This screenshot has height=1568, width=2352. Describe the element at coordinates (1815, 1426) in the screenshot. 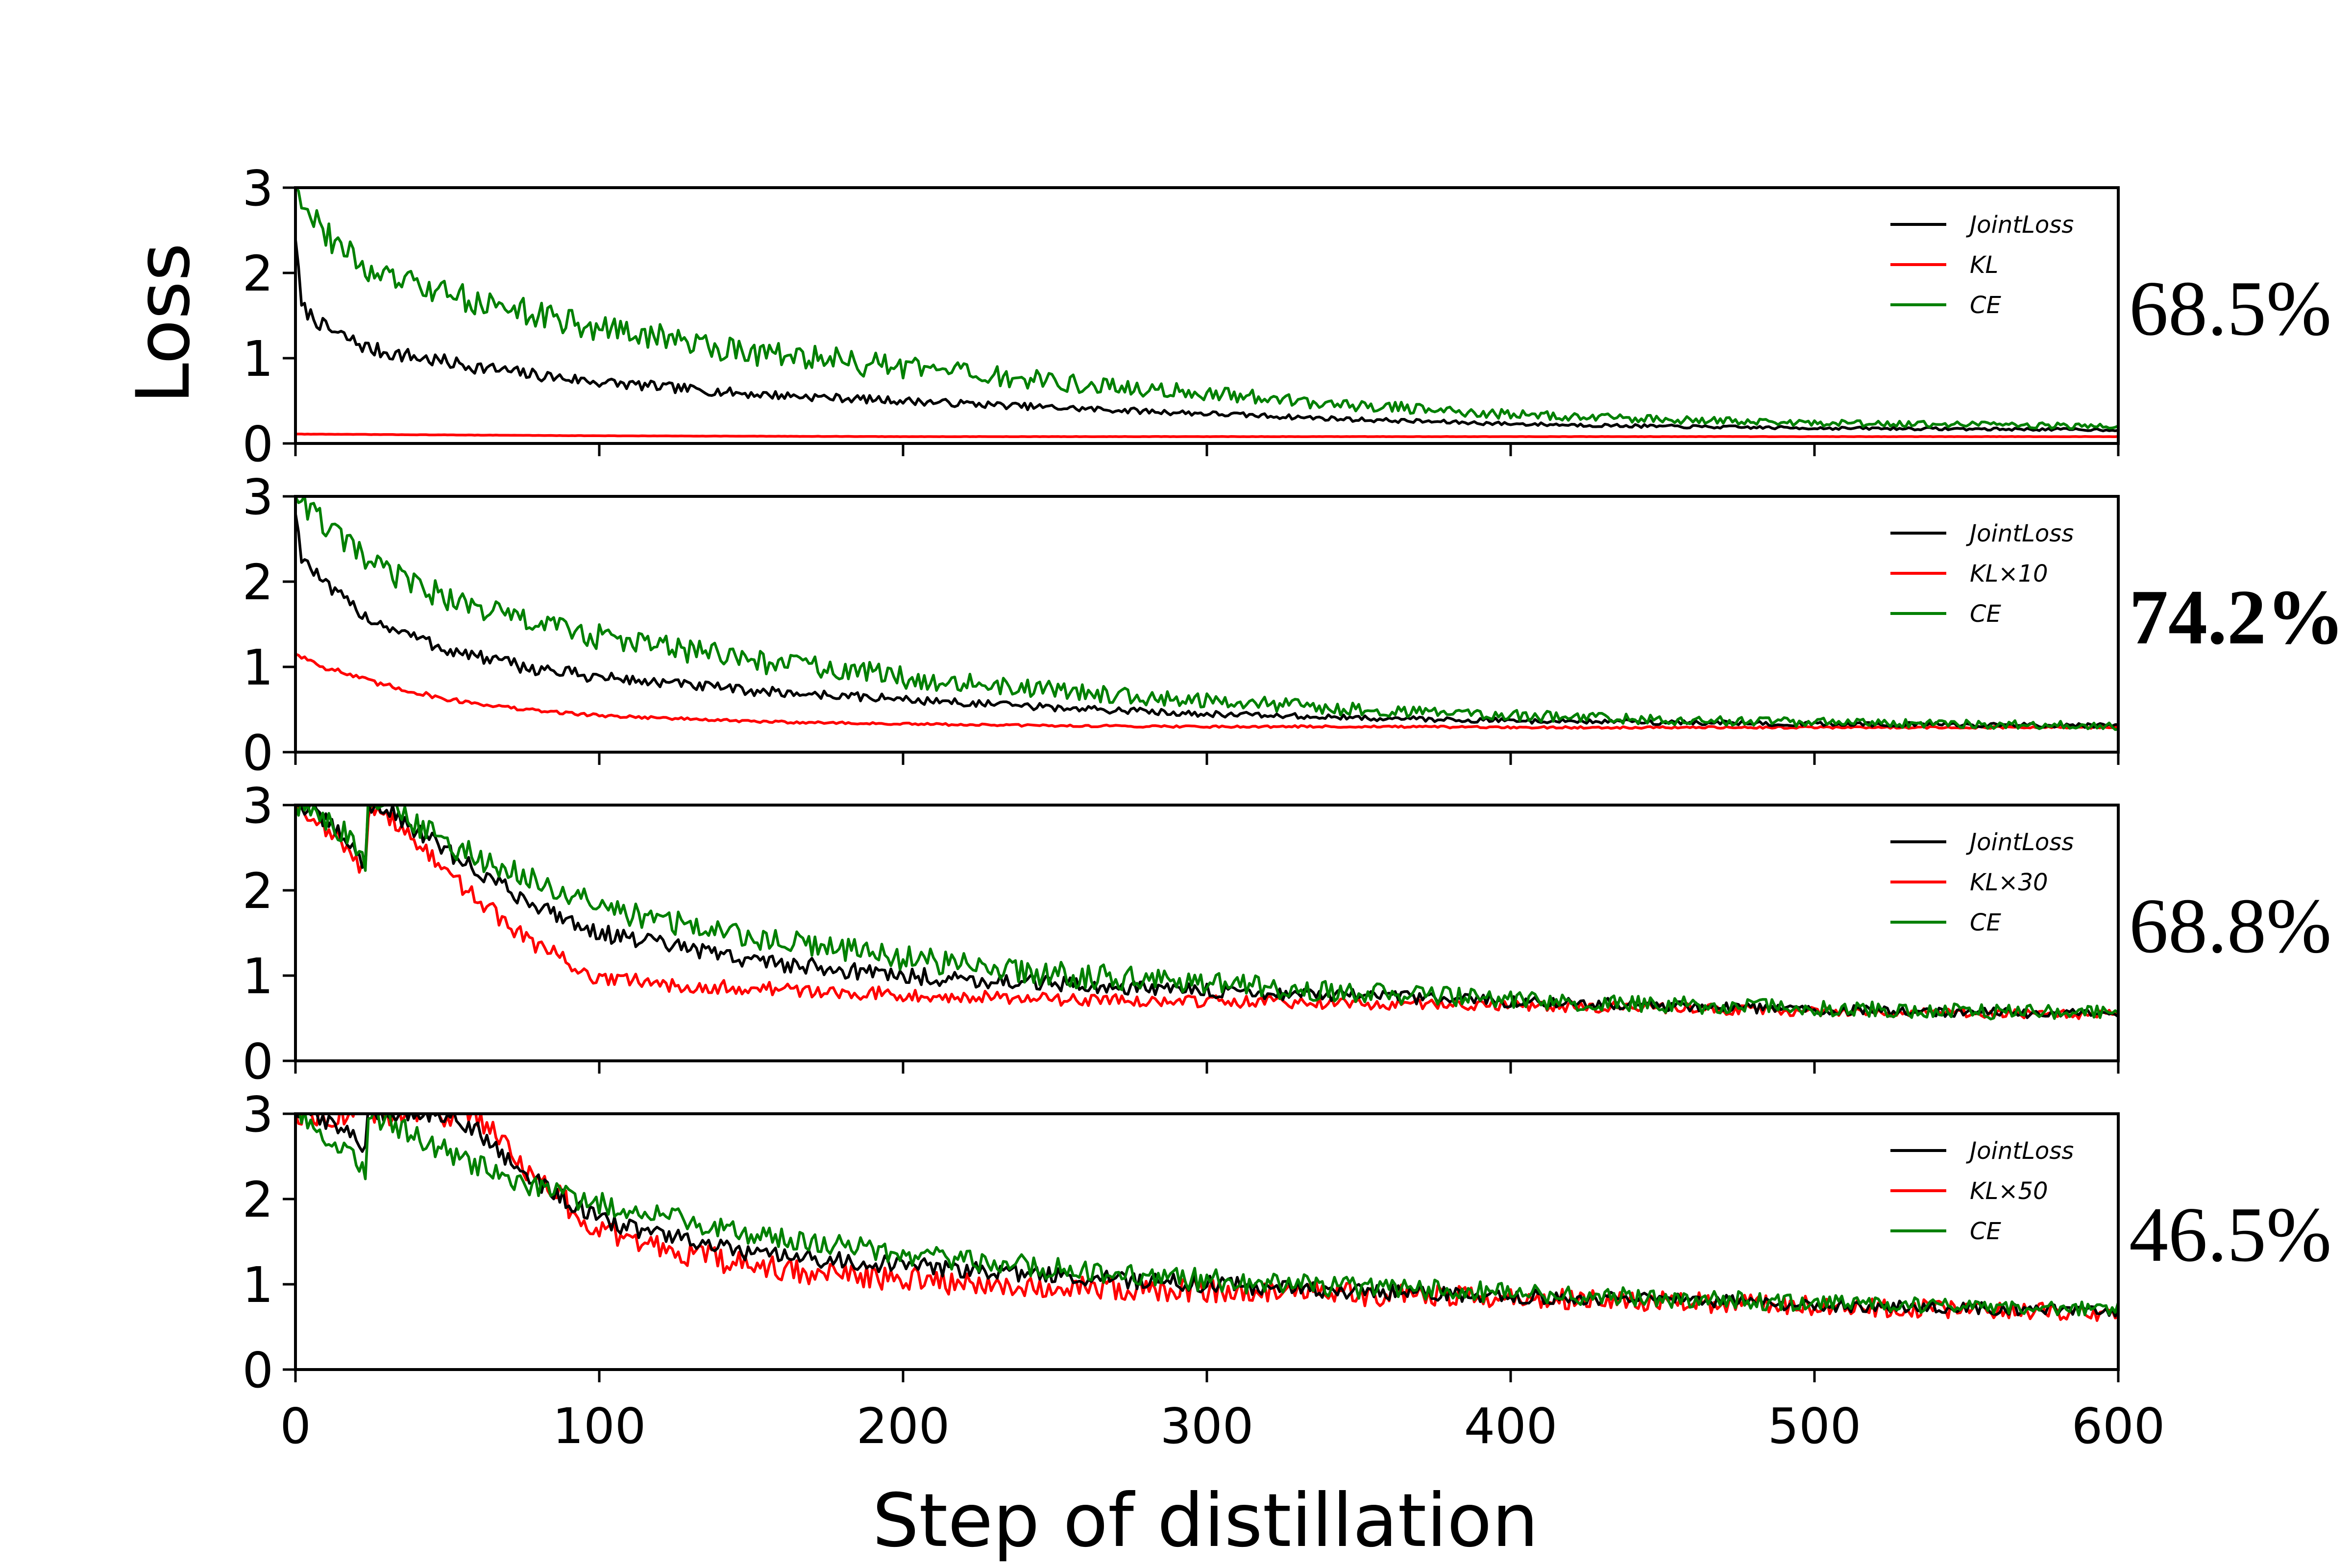

I see `x-tick-label: 500` at that location.